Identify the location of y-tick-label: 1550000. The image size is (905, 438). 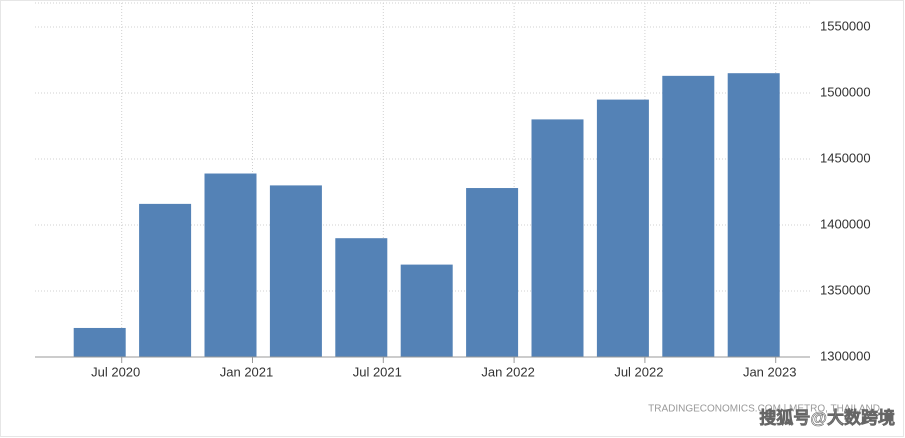
(845, 25).